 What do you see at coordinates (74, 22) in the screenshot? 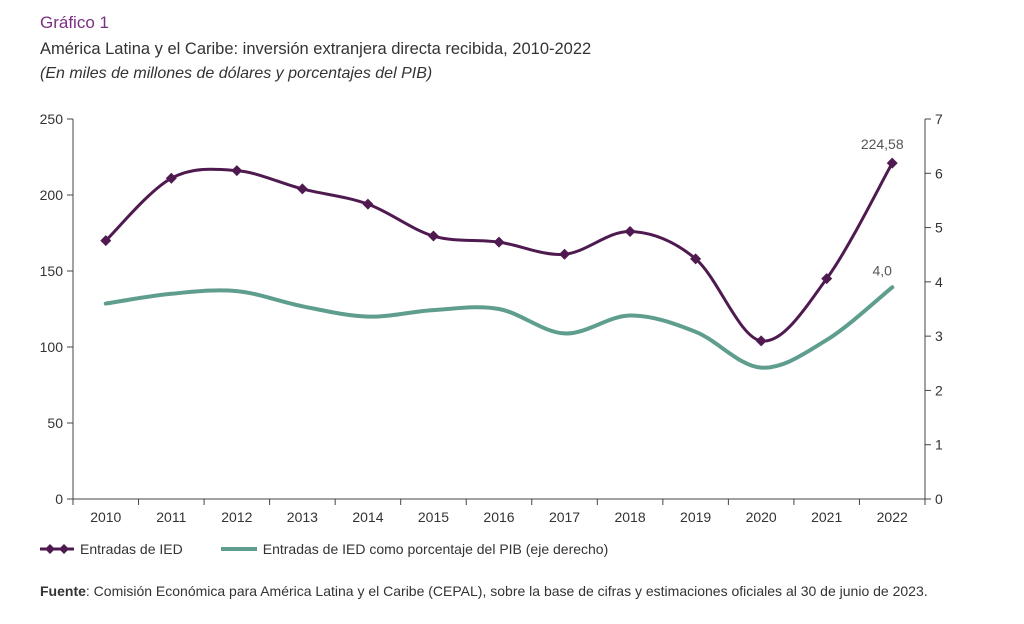
I see `figure-label: Gráfico 1` at bounding box center [74, 22].